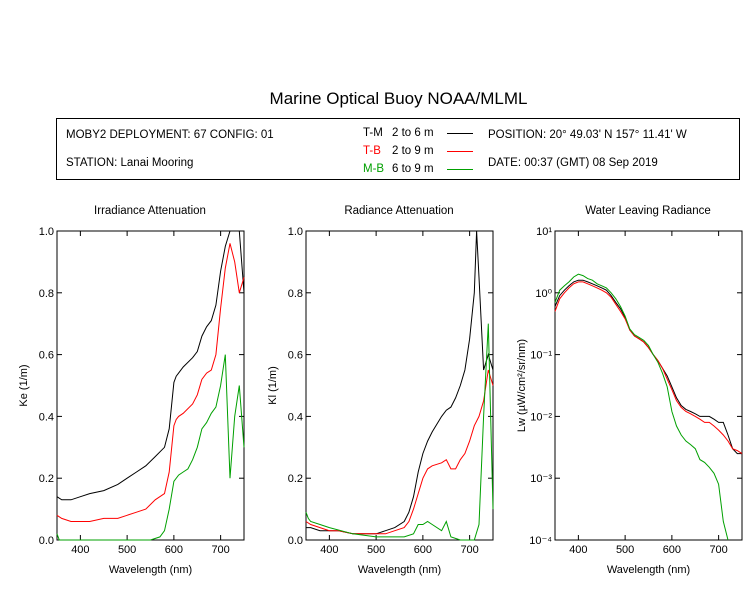  I want to click on x-axis-label-1: Wavelength (nm), so click(399, 570).